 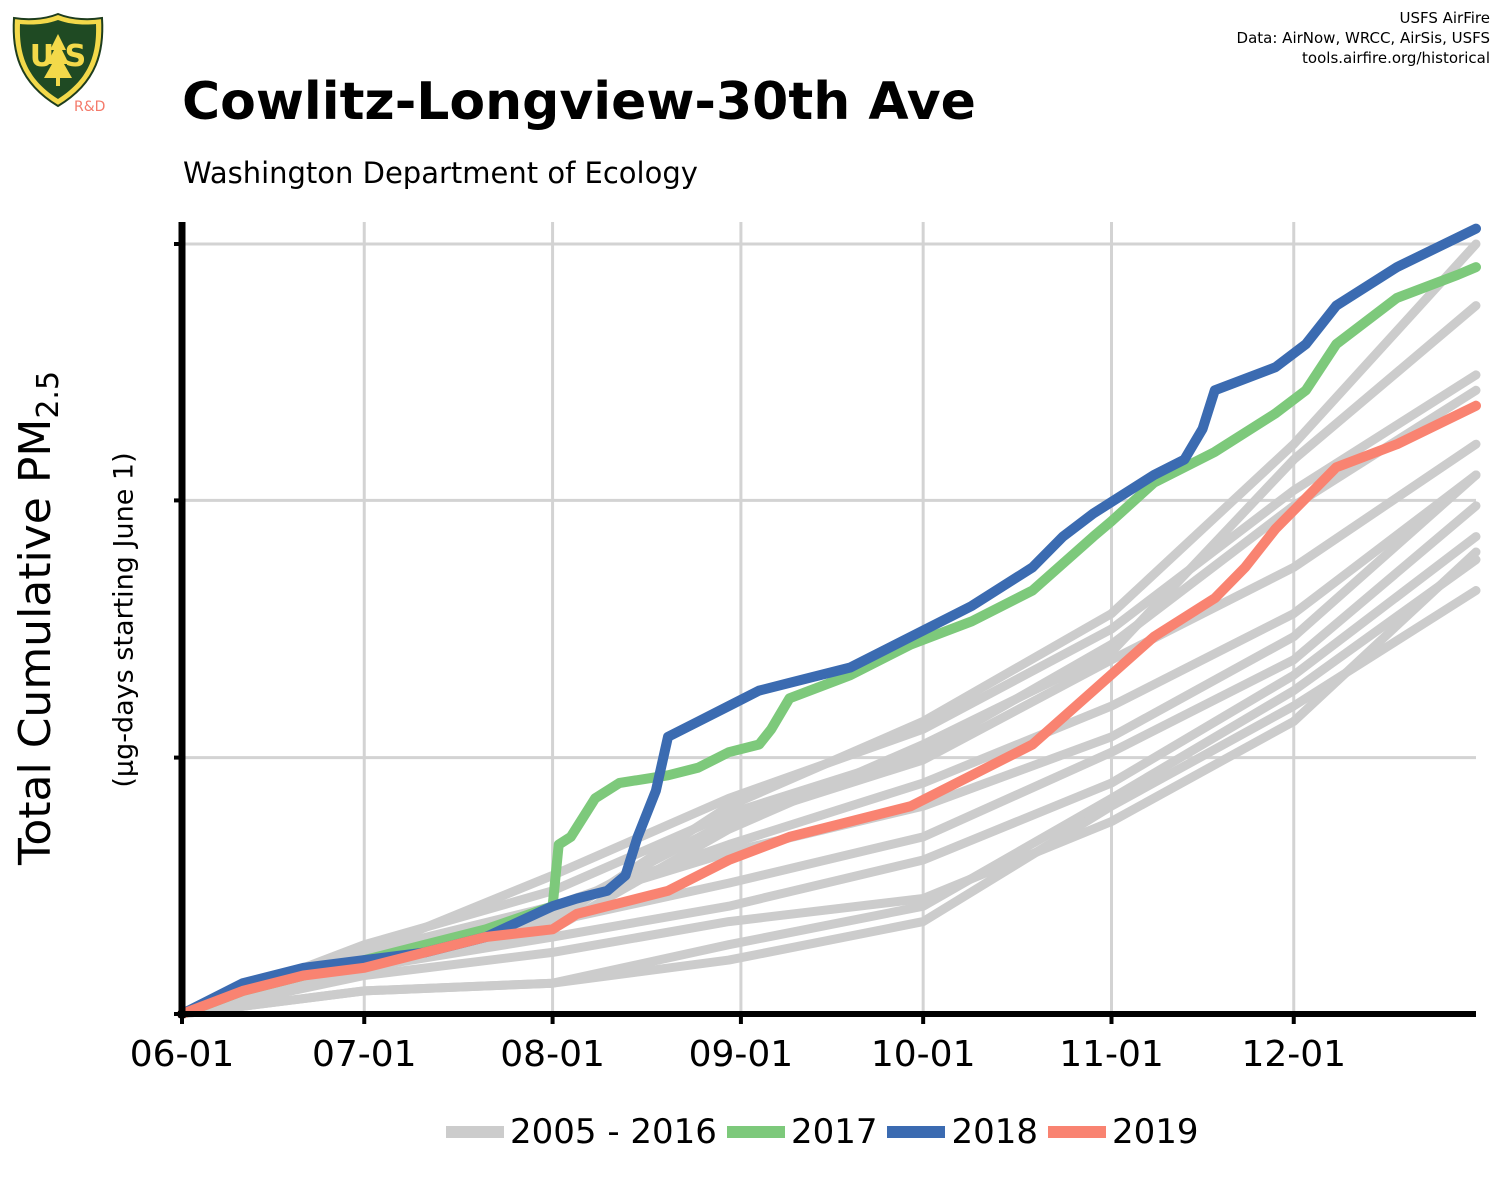 What do you see at coordinates (1293, 1054) in the screenshot?
I see `x-tick-label: 12-01` at bounding box center [1293, 1054].